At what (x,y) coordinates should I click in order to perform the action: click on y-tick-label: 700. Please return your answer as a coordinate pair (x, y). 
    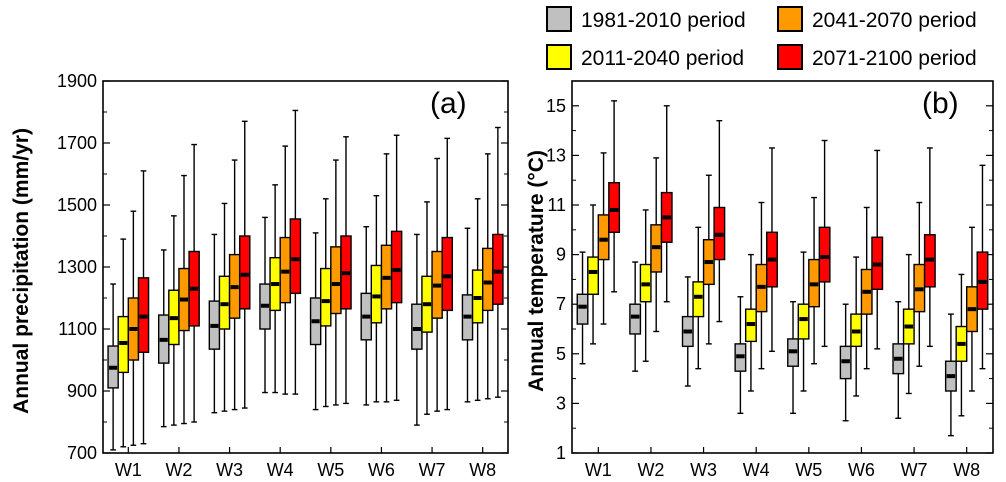
    Looking at the image, I should click on (82, 453).